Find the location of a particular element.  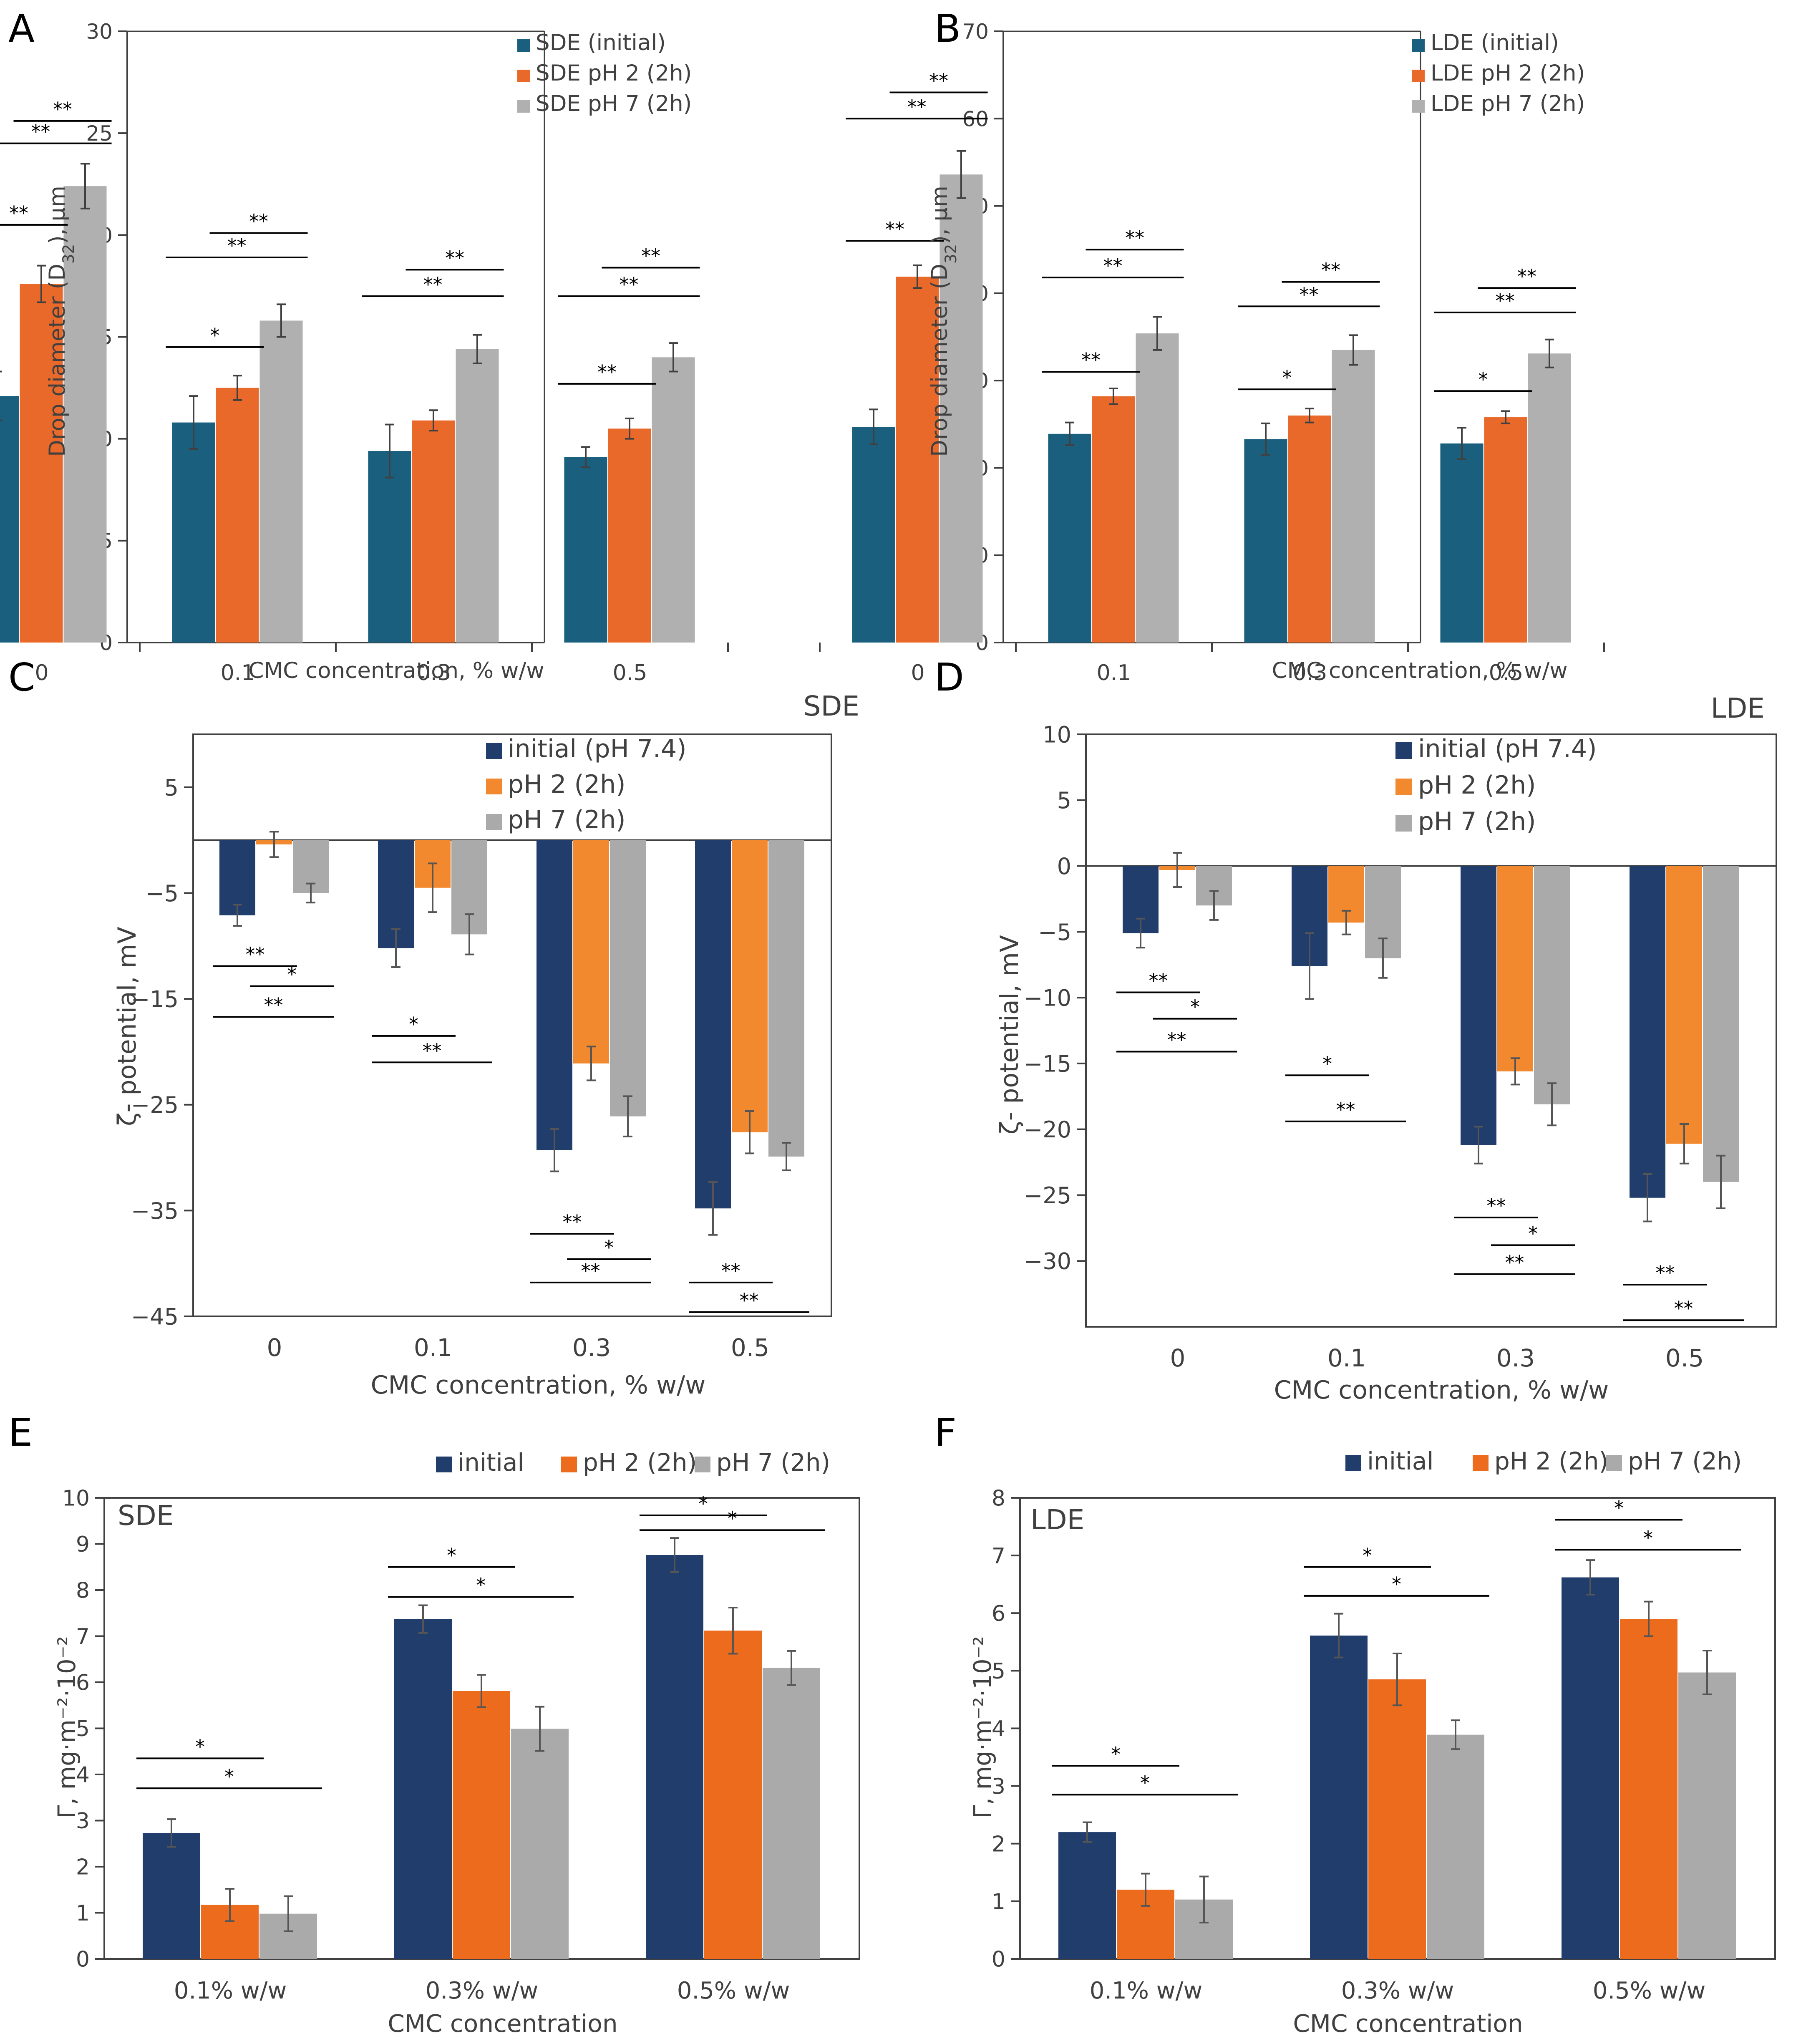

x-tick-label: 0.3% w/w is located at coordinates (482, 1990).